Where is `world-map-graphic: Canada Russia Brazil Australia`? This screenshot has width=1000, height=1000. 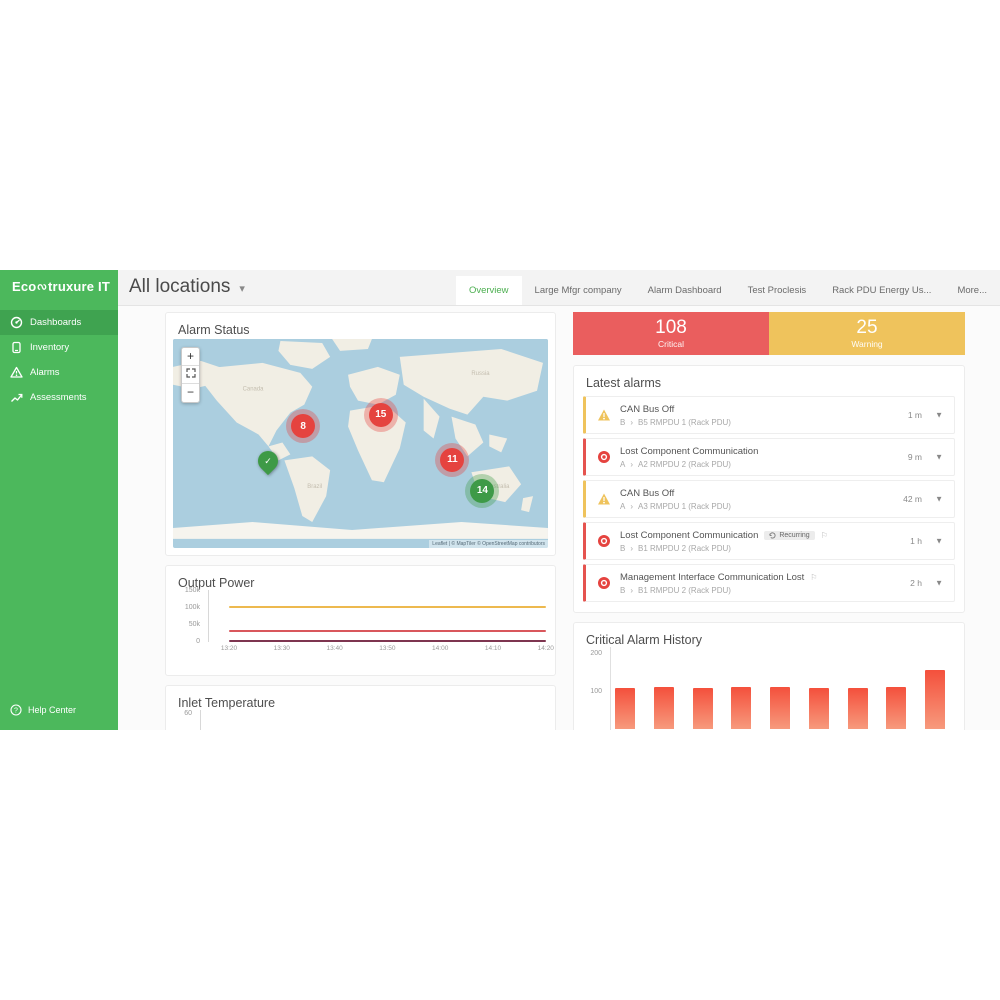 world-map-graphic: Canada Russia Brazil Australia is located at coordinates (360, 439).